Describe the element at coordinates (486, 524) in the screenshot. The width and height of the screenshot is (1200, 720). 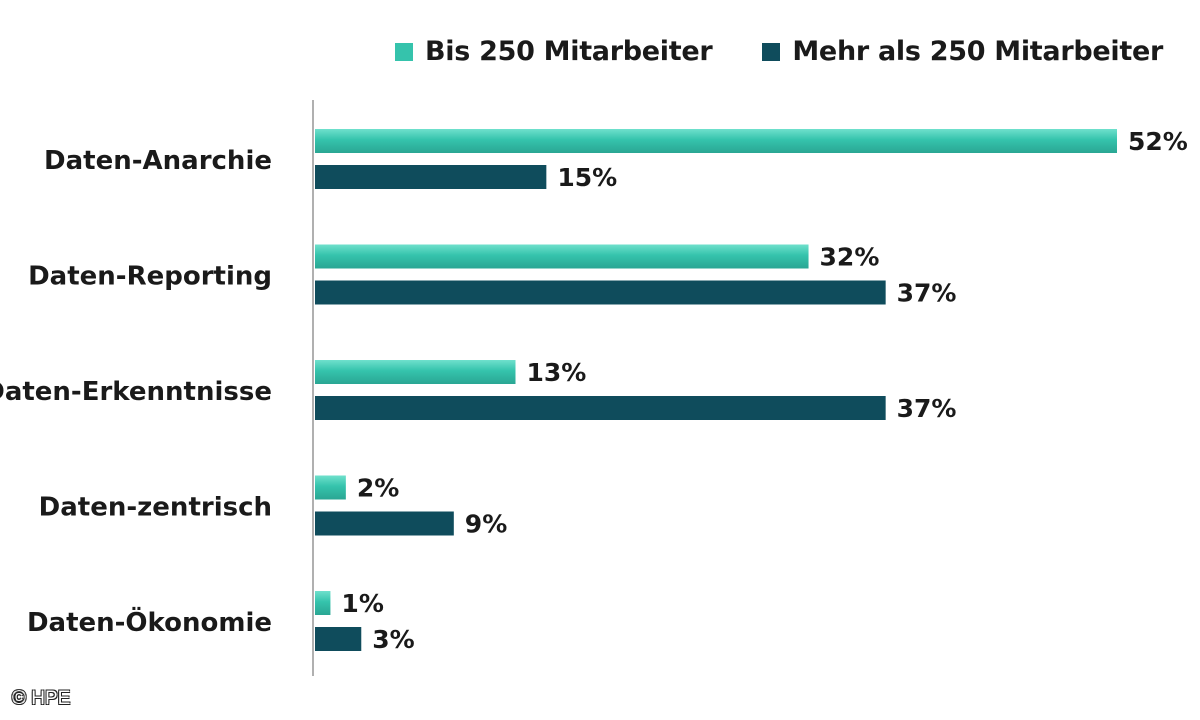
I see `data-label: 9%` at that location.